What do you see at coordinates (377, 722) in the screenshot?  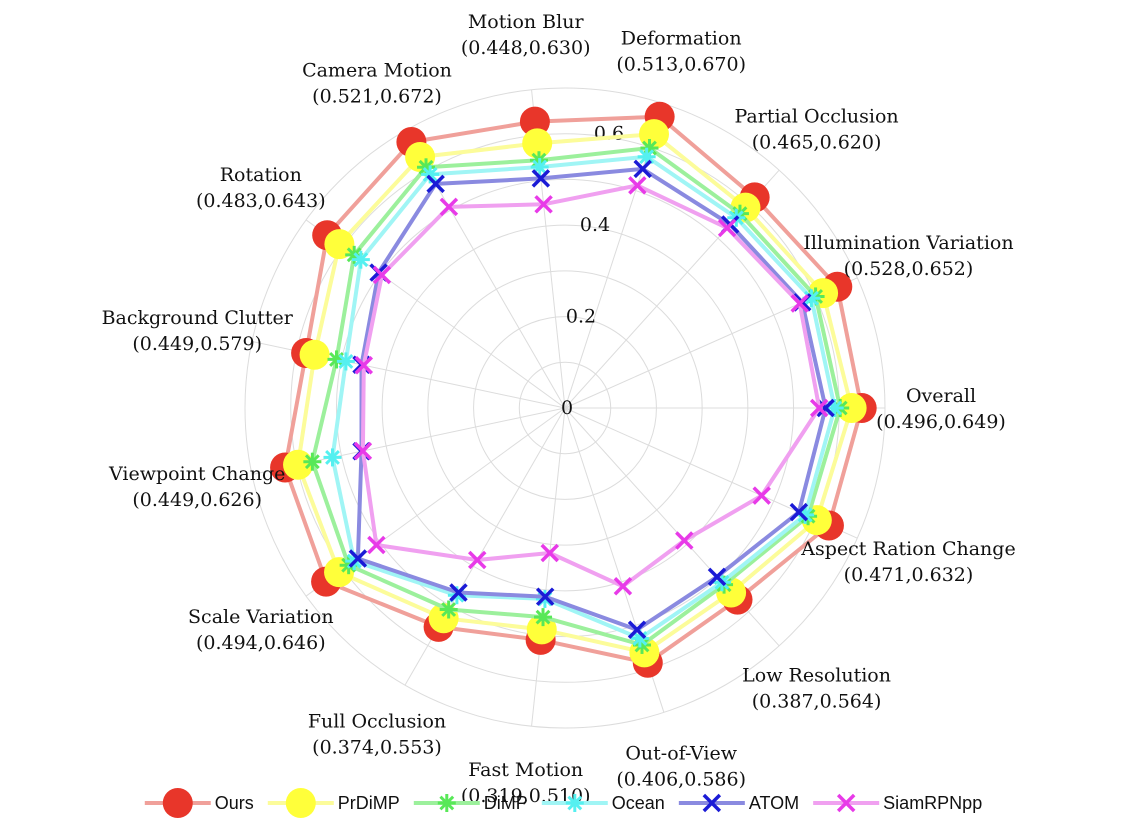 I see `category-name: Full Occlusion` at bounding box center [377, 722].